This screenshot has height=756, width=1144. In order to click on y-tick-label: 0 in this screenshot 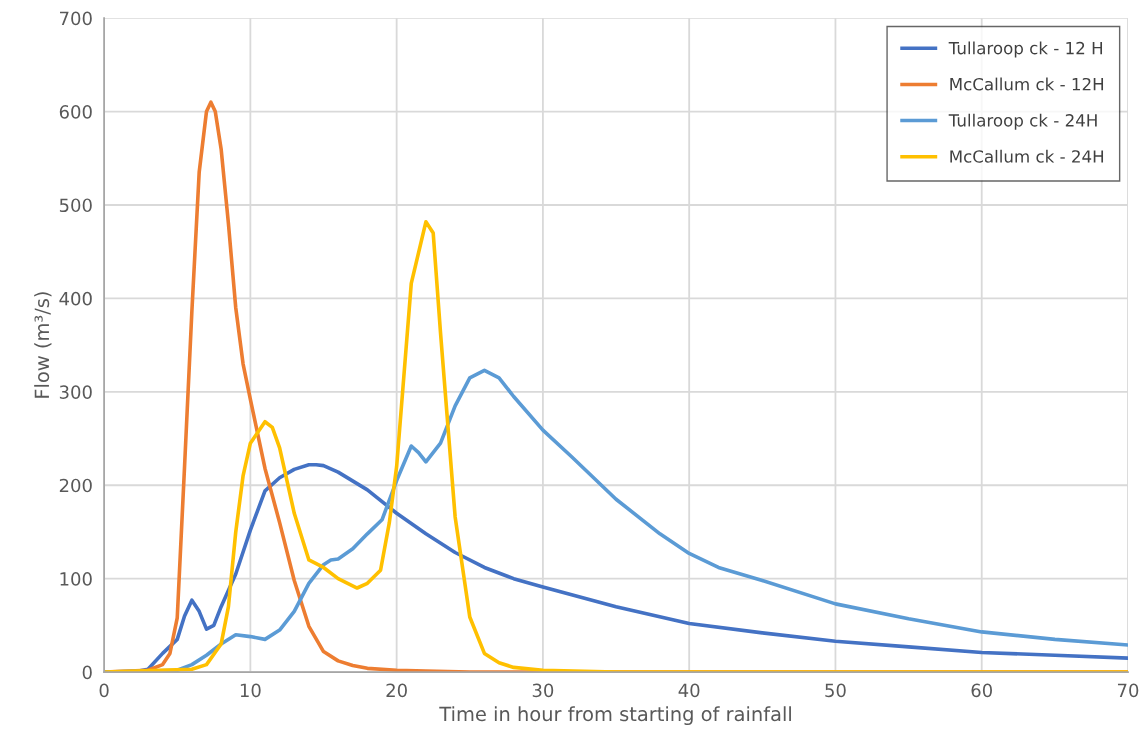, I will do `click(87, 672)`.